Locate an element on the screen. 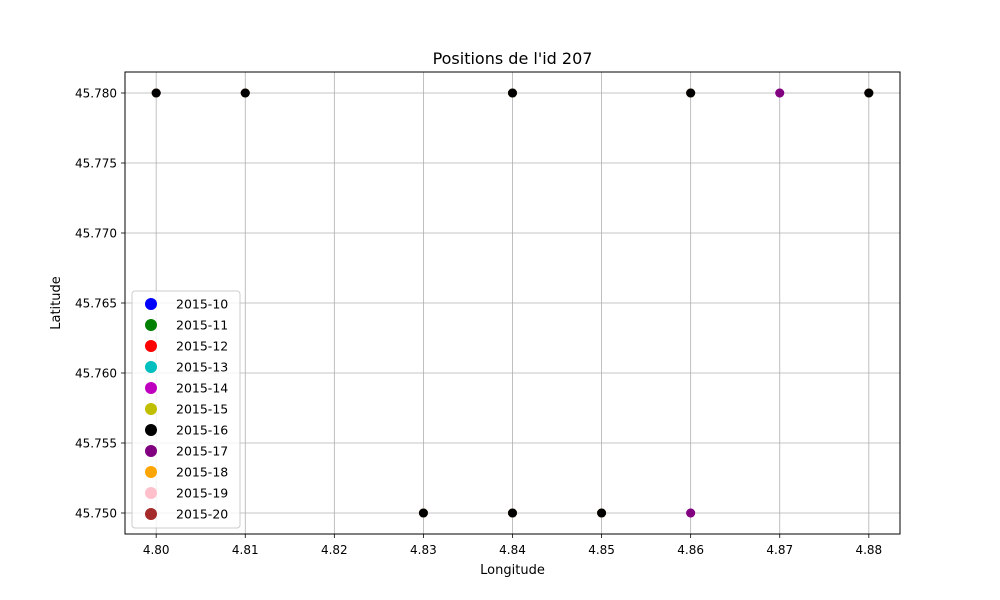  legend-box is located at coordinates (186, 409).